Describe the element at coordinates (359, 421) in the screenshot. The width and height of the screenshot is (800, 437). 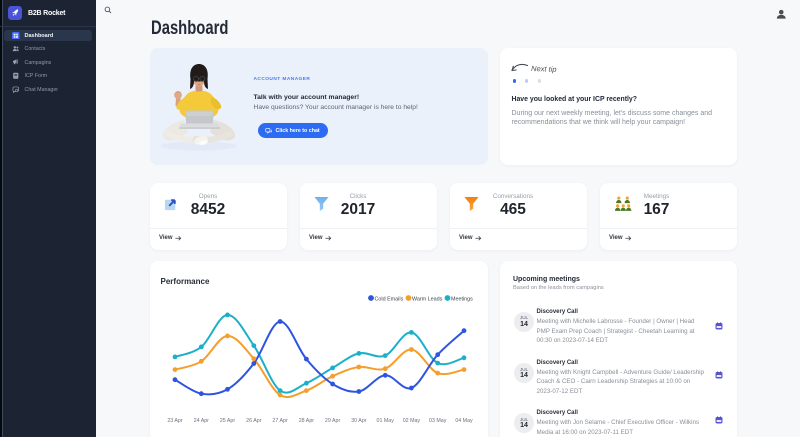
I see `svg-text: 30 Apr` at that location.